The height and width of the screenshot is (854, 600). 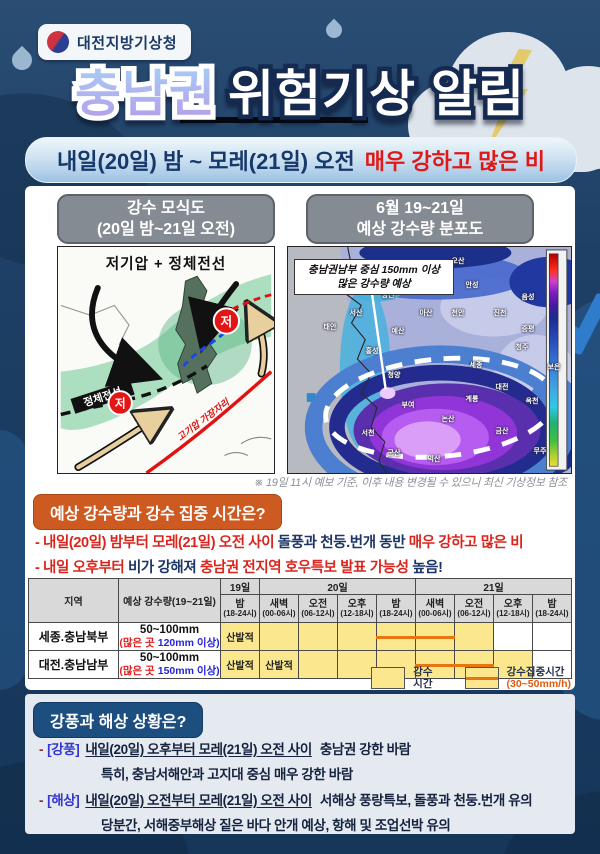 I want to click on annotation-line2: 많은 강수량 예상, so click(x=374, y=284).